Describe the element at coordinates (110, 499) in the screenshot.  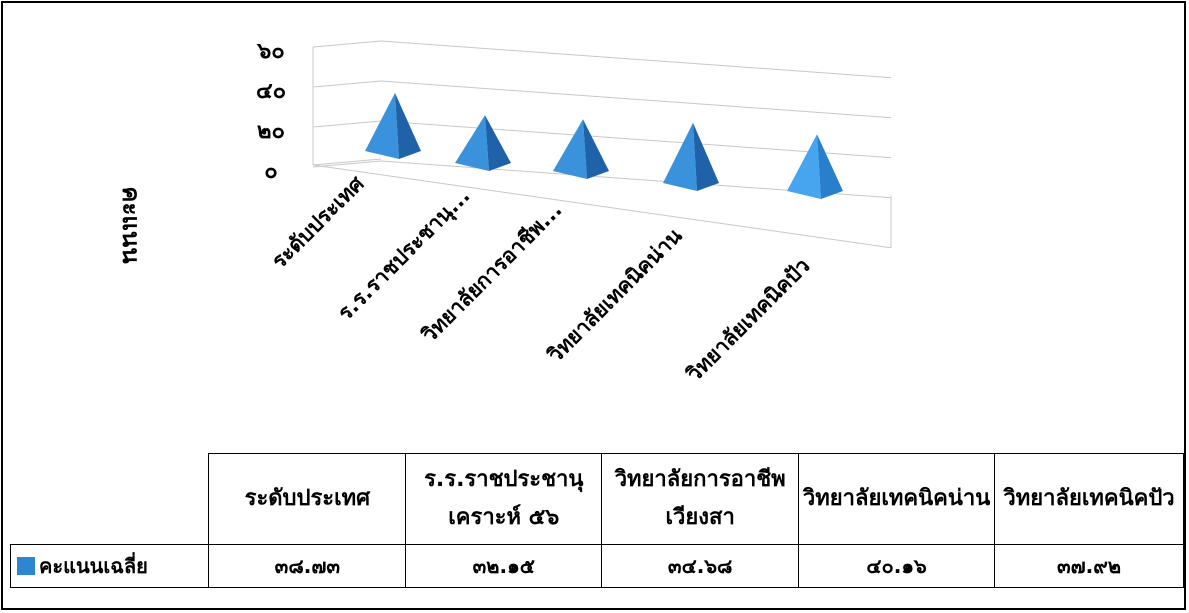
I see `table-corner` at that location.